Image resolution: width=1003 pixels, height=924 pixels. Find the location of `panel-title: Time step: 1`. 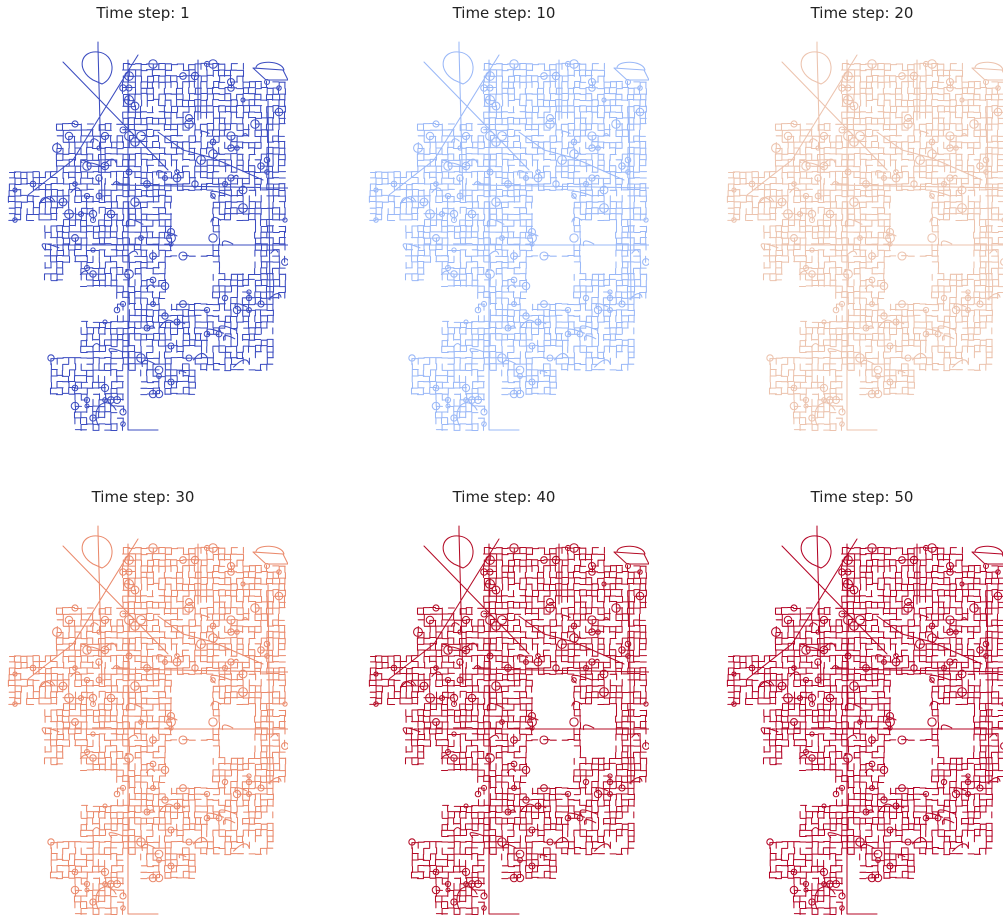

panel-title: Time step: 1 is located at coordinates (143, 13).